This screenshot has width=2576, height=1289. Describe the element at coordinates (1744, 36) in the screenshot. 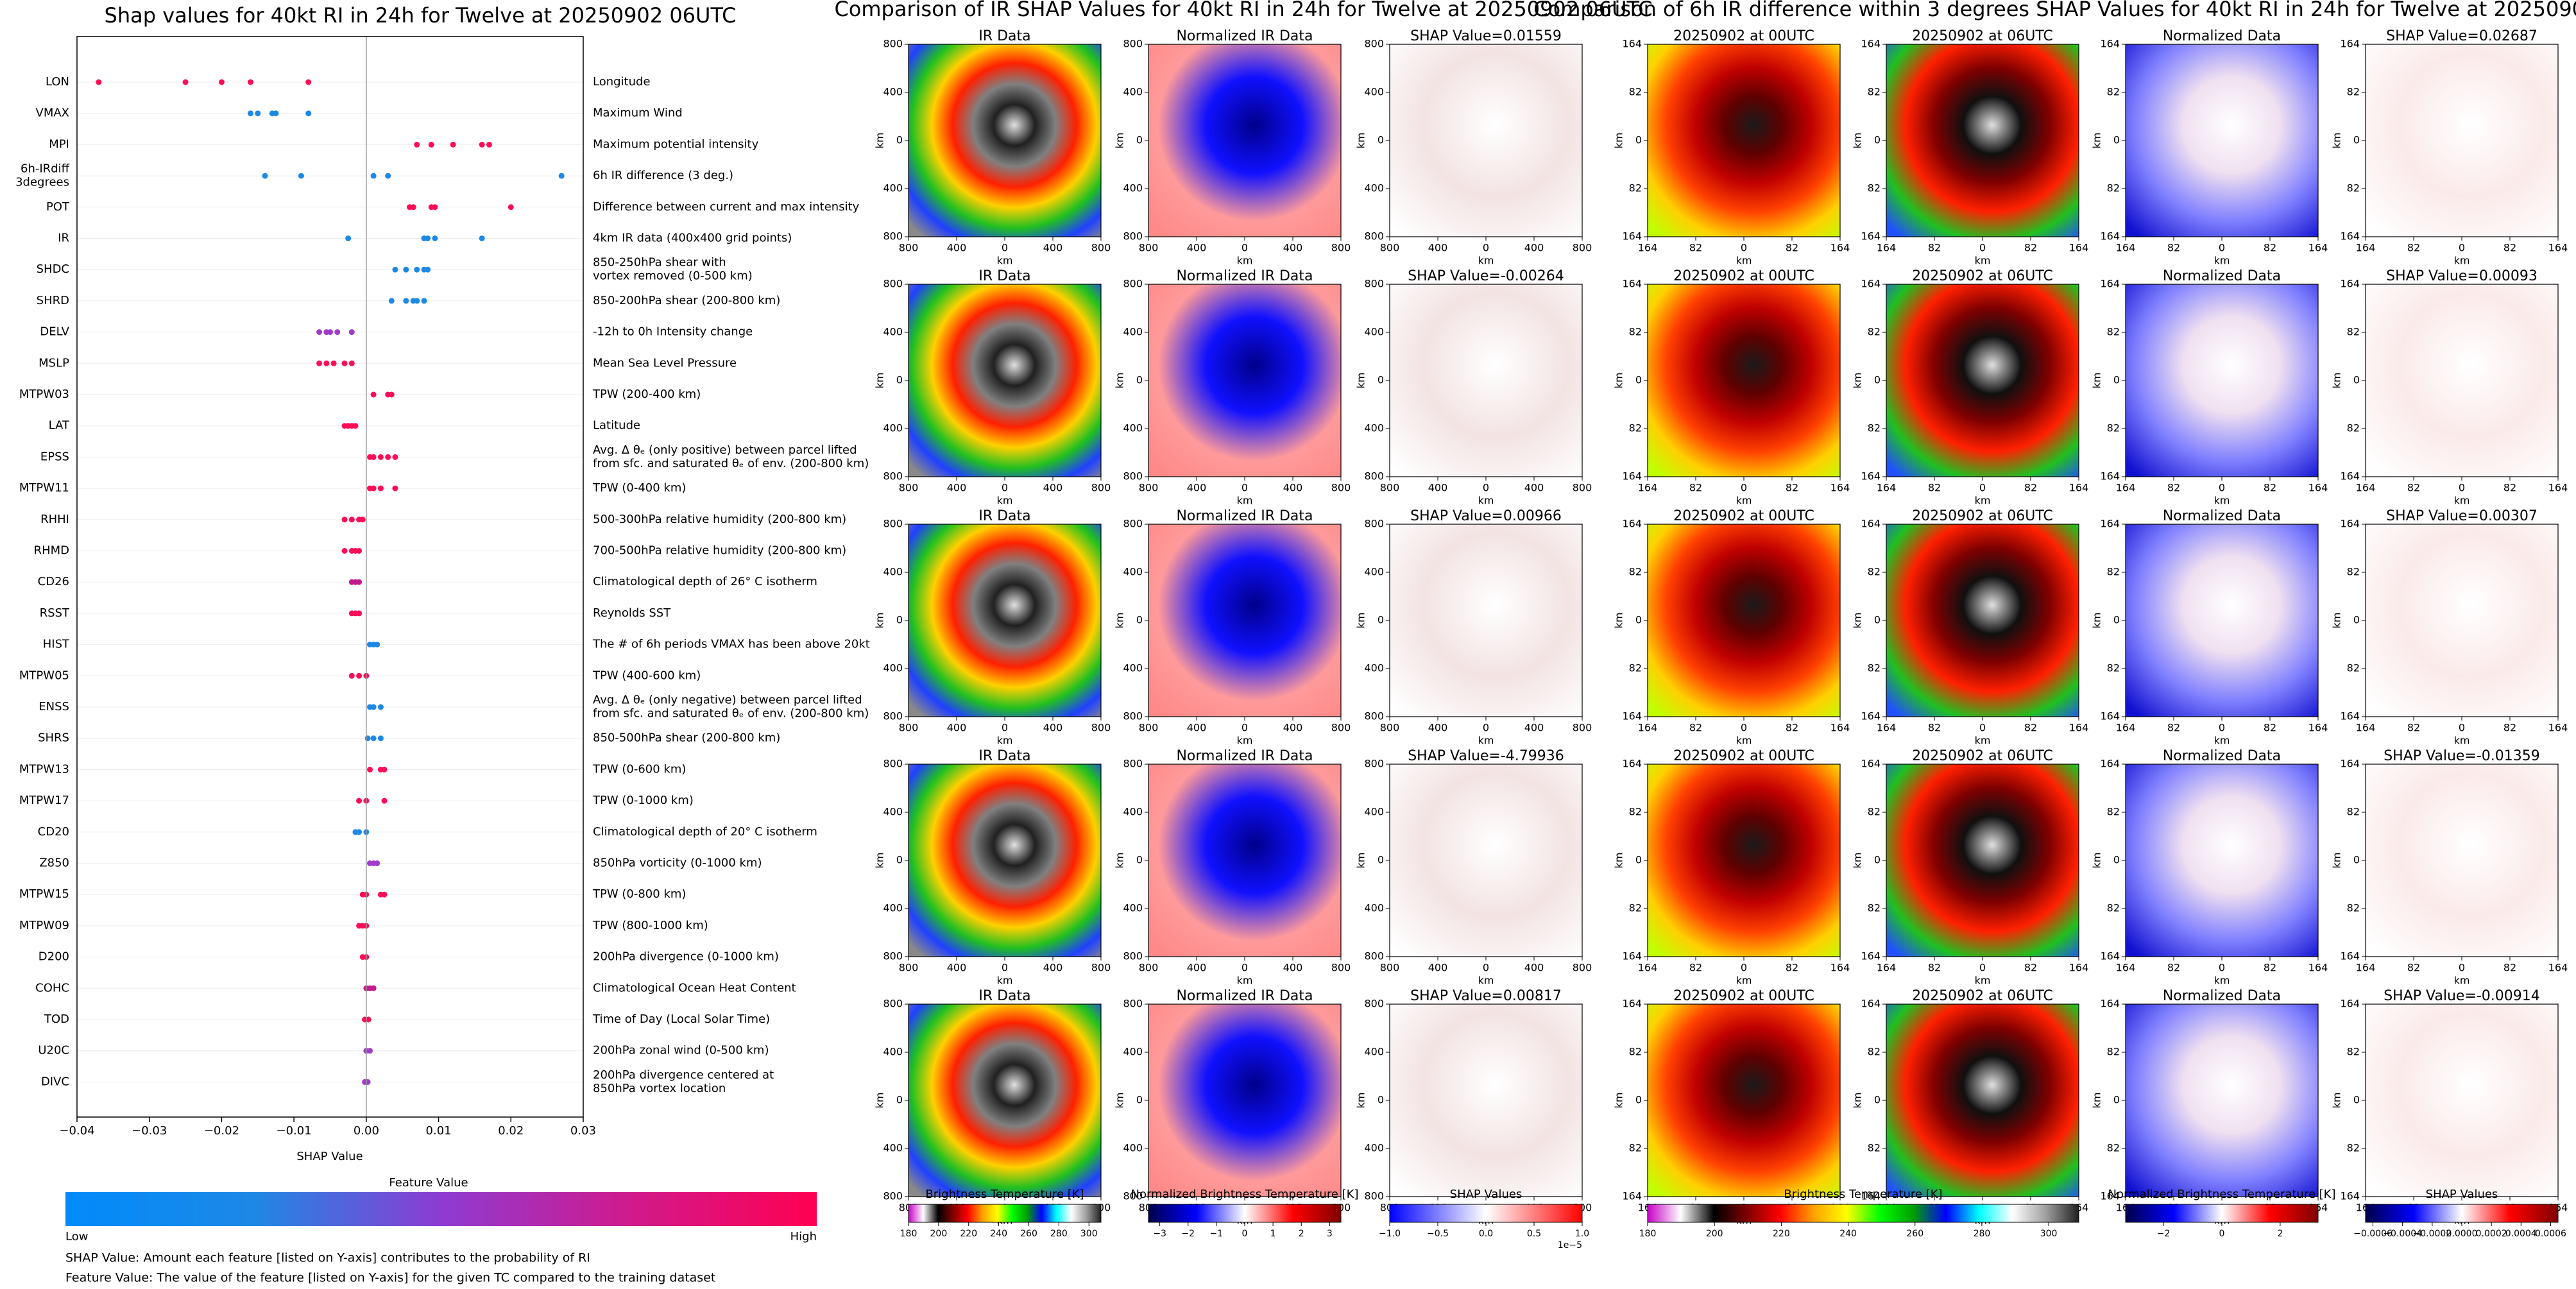

I see `panel-title: 20250902 at 00UTC` at that location.